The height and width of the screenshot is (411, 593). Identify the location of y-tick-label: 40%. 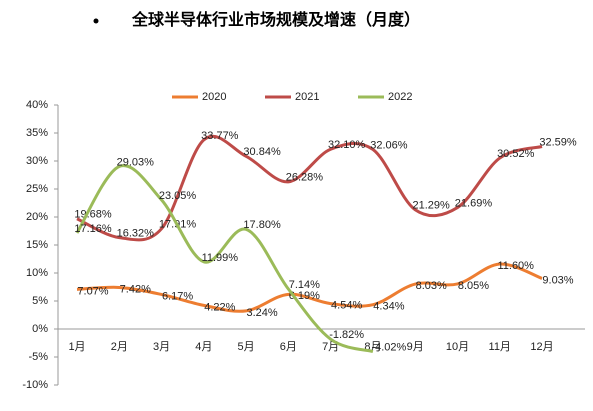
(37, 105).